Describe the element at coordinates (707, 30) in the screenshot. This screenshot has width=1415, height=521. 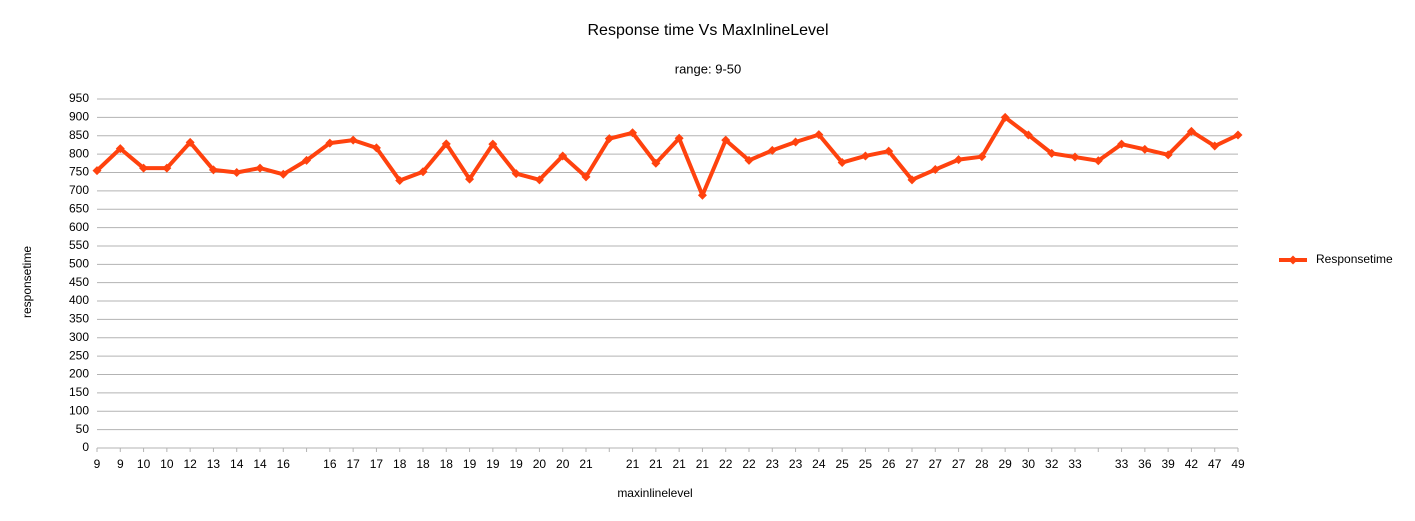
I see `chart-title: Response time Vs MaxInlineLevel` at that location.